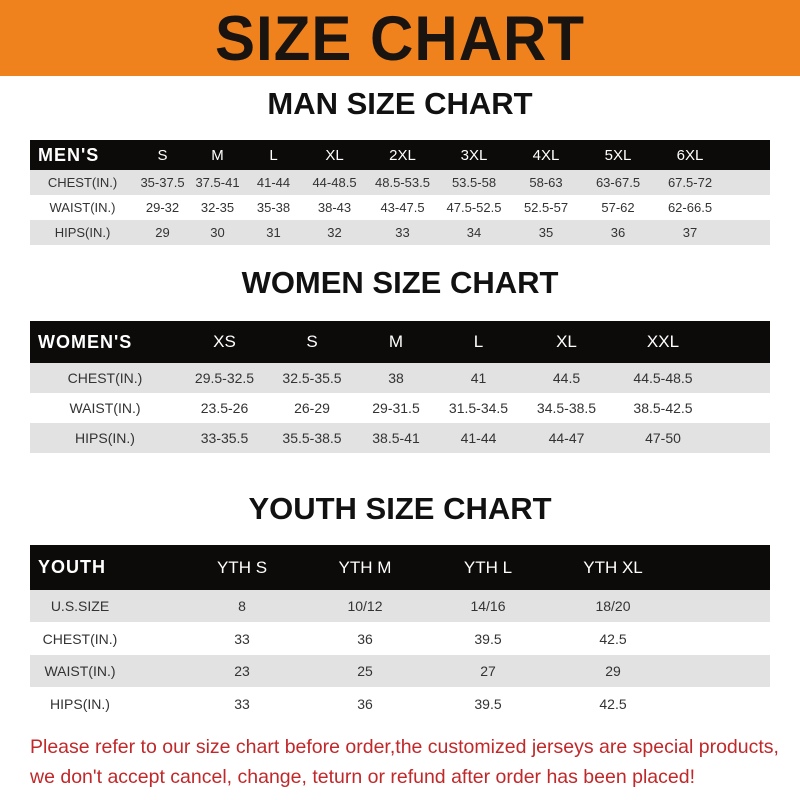 This screenshot has height=800, width=800. I want to click on table-cell: 25, so click(365, 671).